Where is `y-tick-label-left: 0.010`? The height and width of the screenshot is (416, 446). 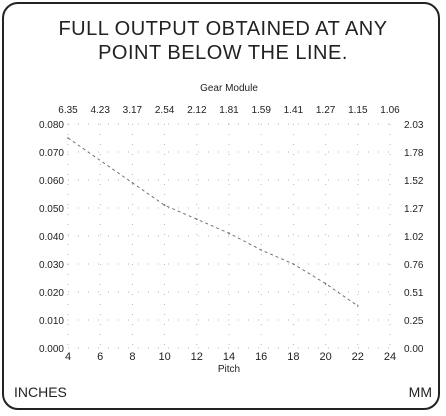
y-tick-label-left: 0.010 is located at coordinates (51, 321).